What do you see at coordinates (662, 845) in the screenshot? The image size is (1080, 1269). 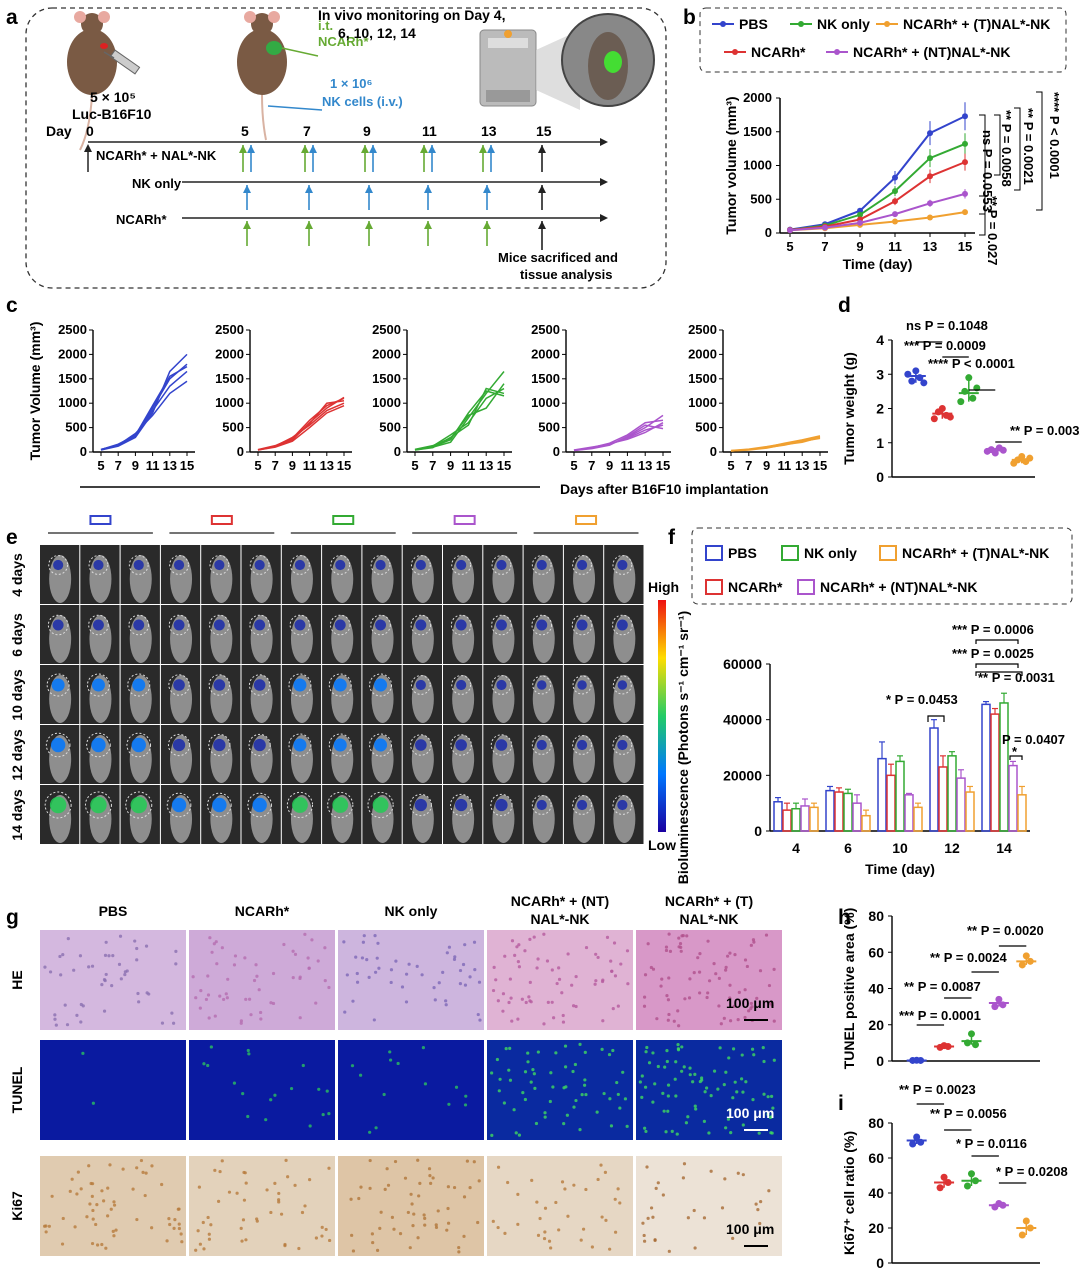 I see `scale-low: Low` at bounding box center [662, 845].